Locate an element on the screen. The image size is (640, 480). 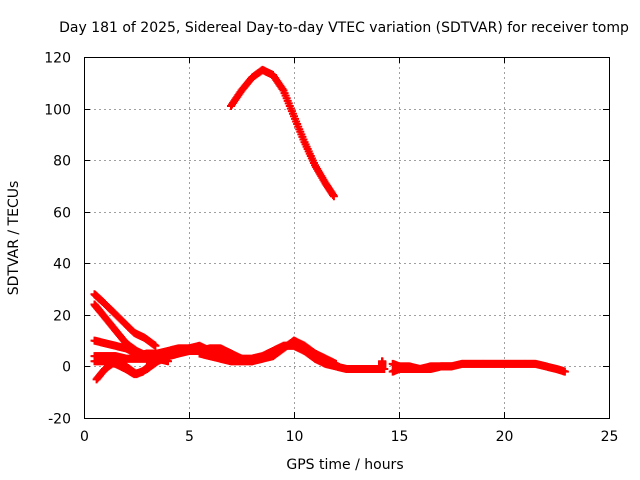
y-tick-label: 80 is located at coordinates (62, 162).